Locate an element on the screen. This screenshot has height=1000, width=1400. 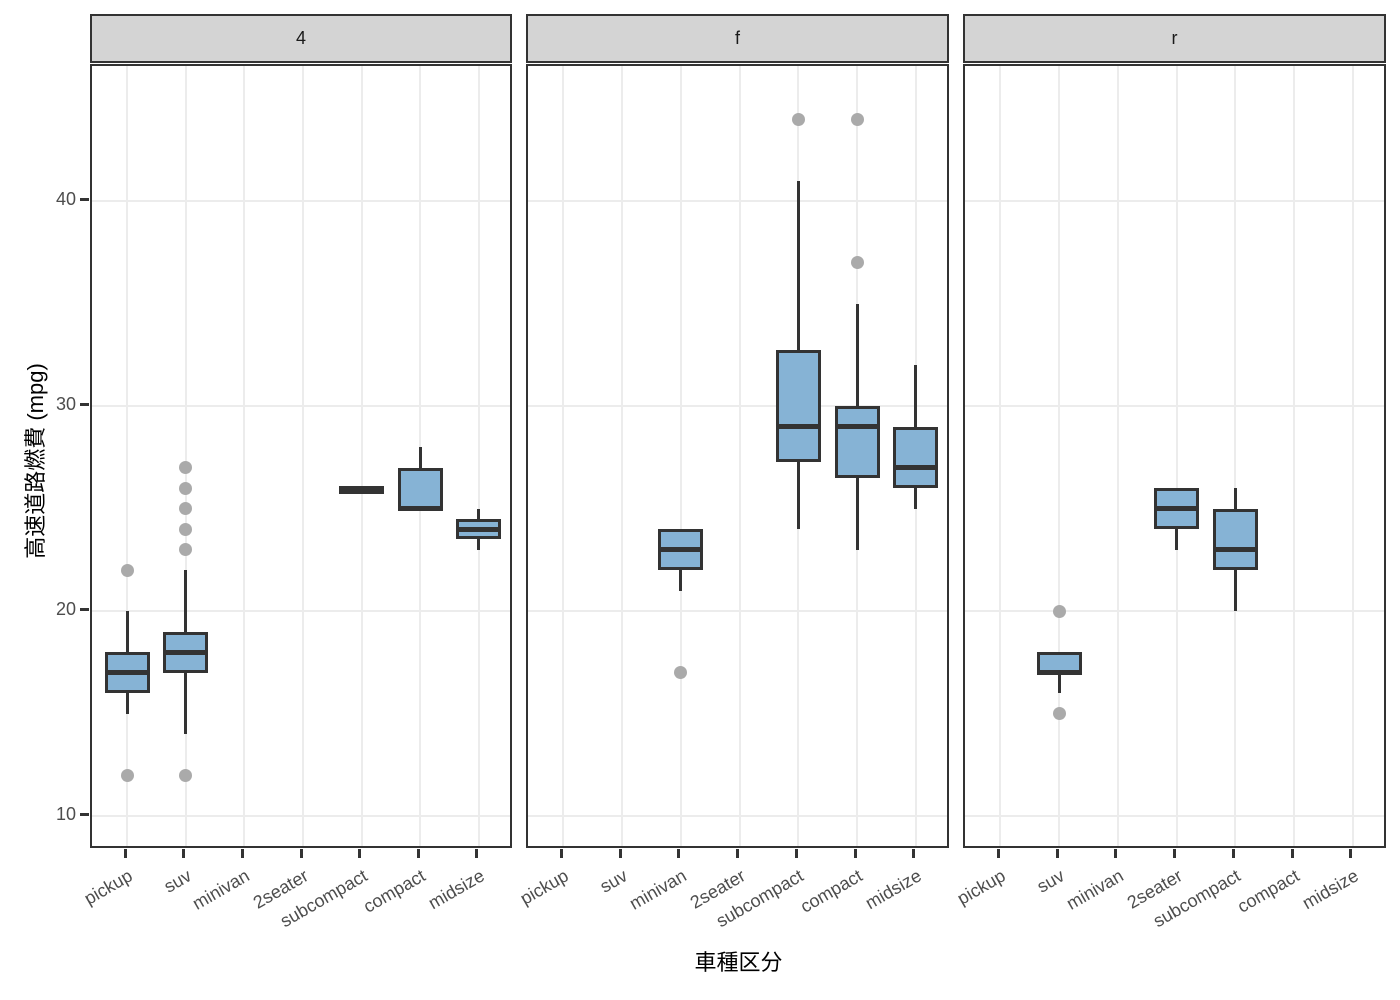
y-tick-label: 40 is located at coordinates (65, 199).